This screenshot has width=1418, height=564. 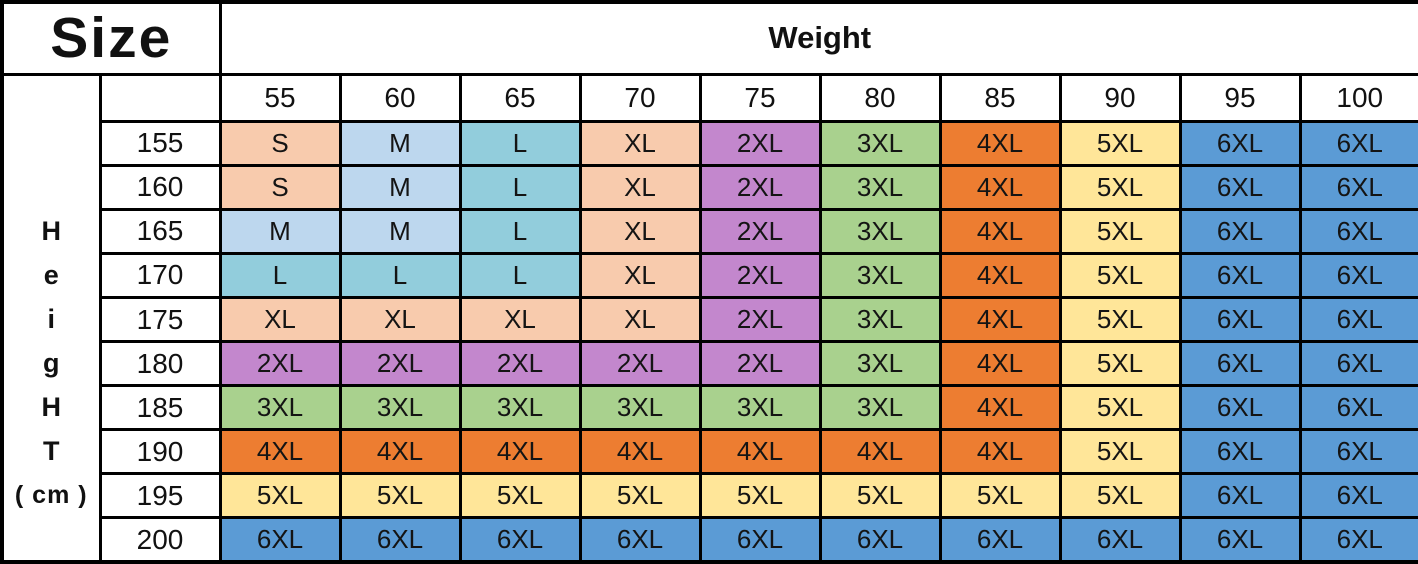 I want to click on table-row: 165 M M L XL 2XL 3XL 4XL 5XL 6XL 6XL, so click(x=710, y=231).